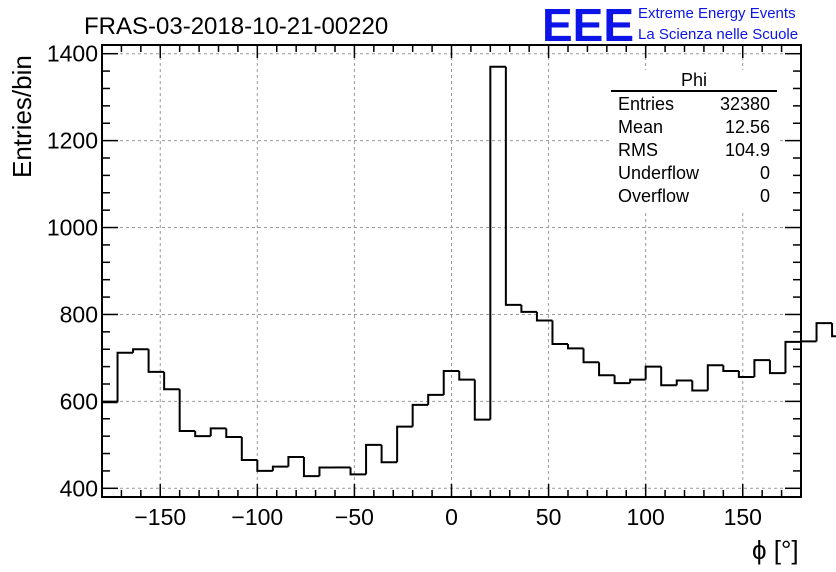  Describe the element at coordinates (72, 228) in the screenshot. I see `y-tick-label: 1000` at that location.